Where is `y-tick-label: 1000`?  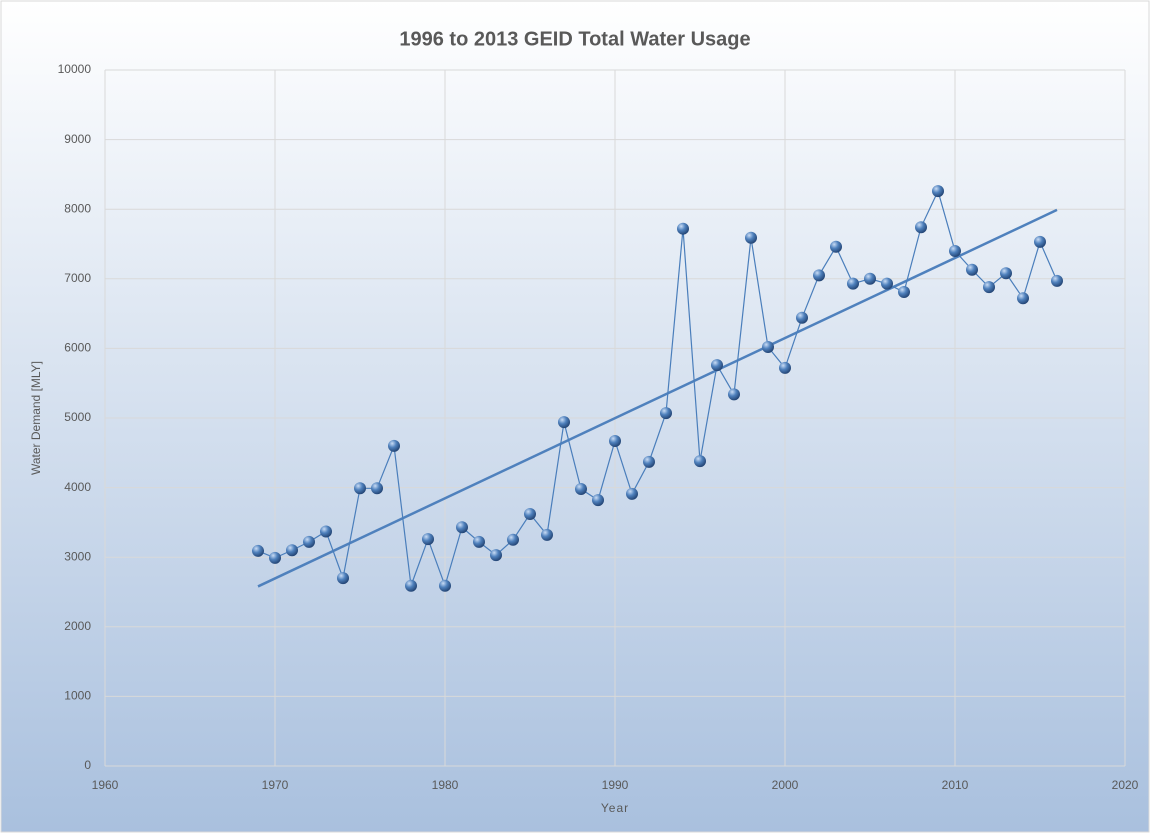 y-tick-label: 1000 is located at coordinates (77, 696).